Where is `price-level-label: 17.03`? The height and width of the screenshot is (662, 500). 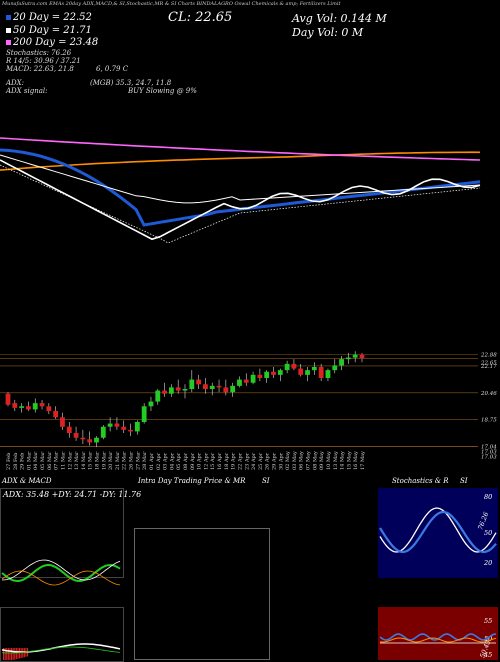
price-level-label: 17.03 is located at coordinates (489, 453).